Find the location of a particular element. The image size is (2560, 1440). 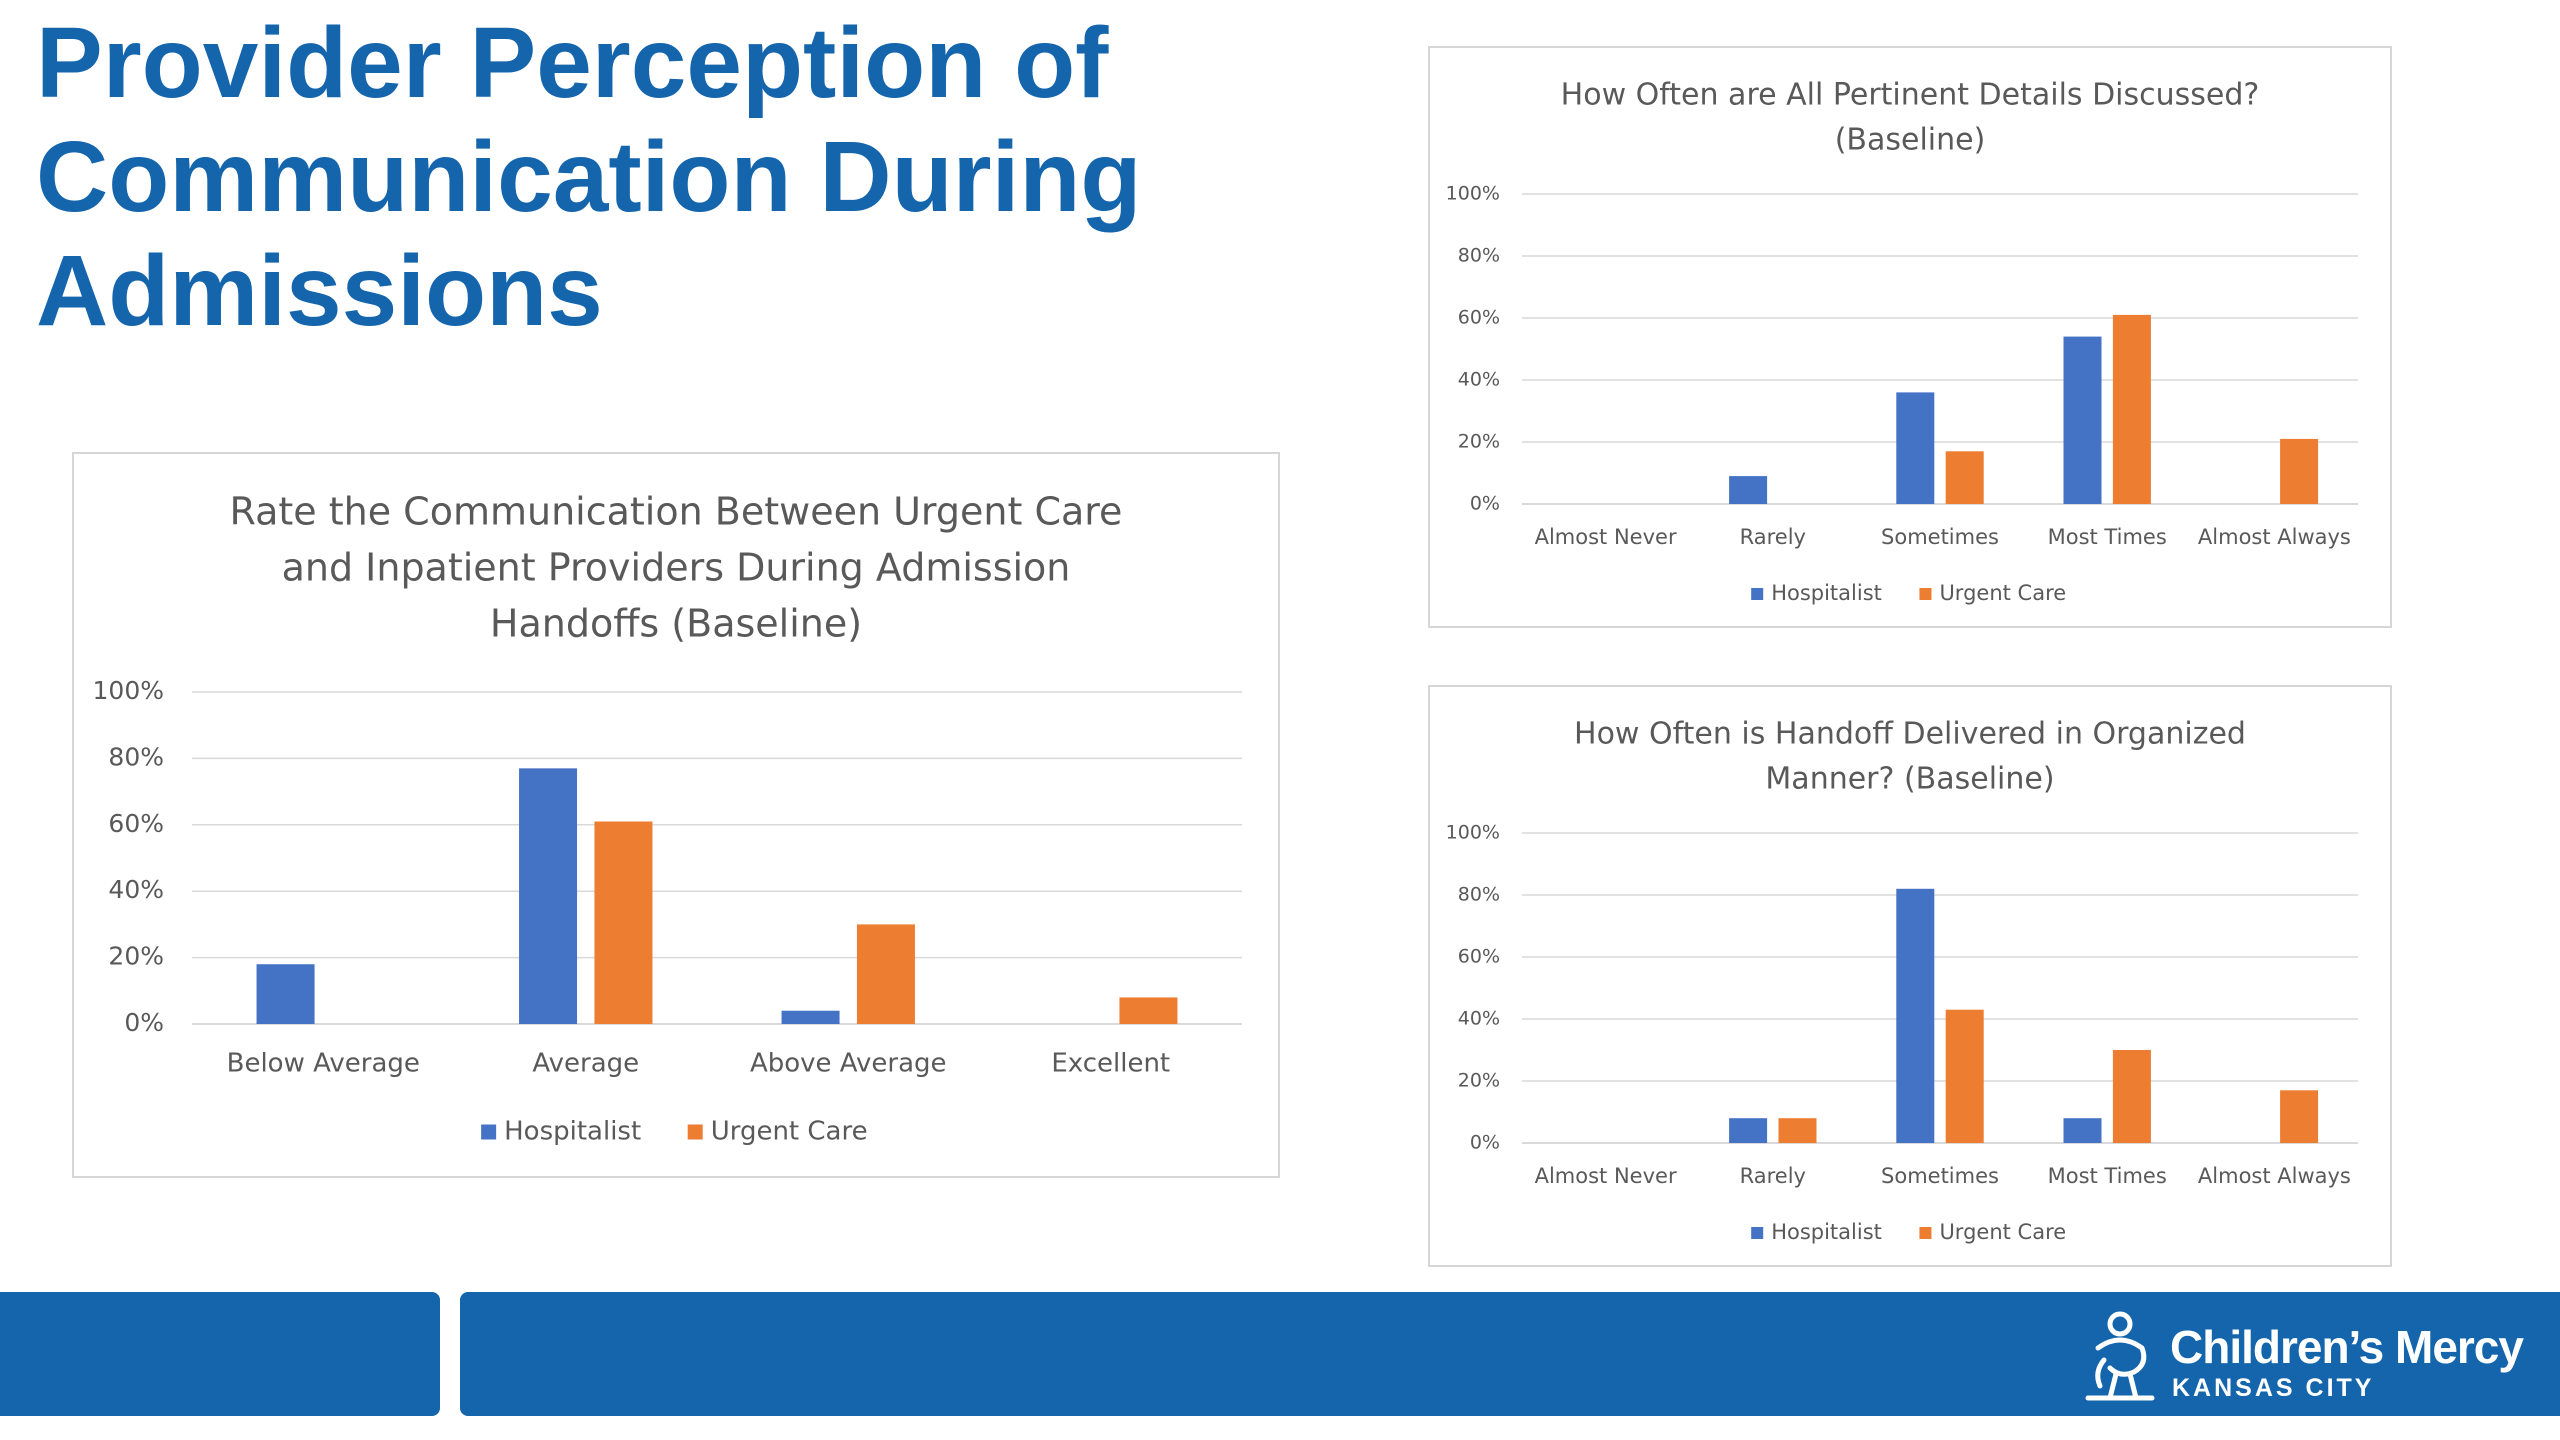

slide-title-line-2: Communication During is located at coordinates (589, 177).